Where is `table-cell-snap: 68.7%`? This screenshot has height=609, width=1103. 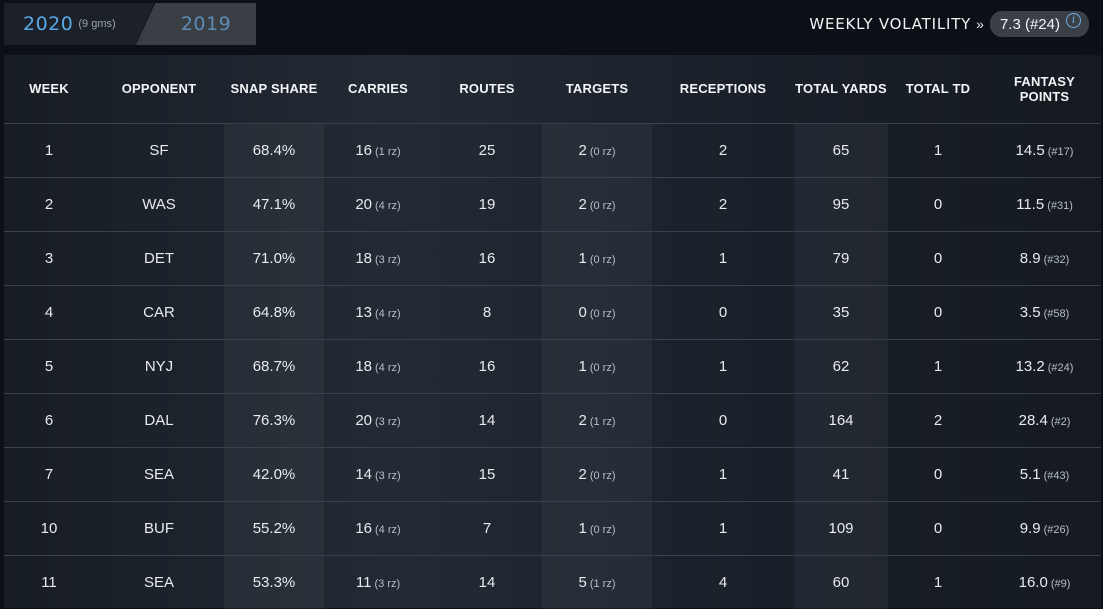
table-cell-snap: 68.7% is located at coordinates (274, 366).